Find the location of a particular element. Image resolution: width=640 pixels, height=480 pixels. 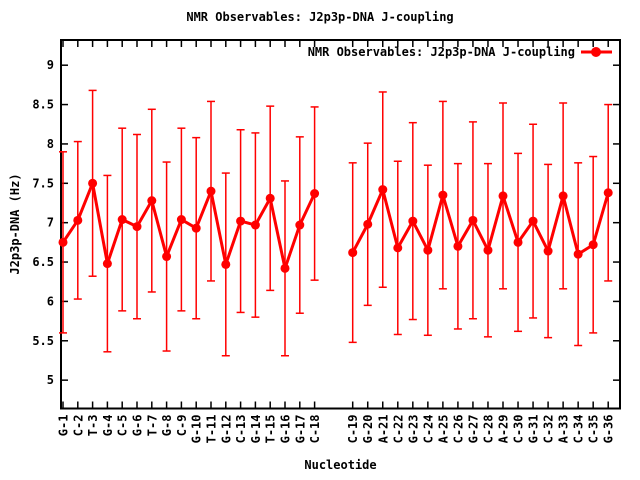

x-tick-label: C-13 is located at coordinates (241, 429).